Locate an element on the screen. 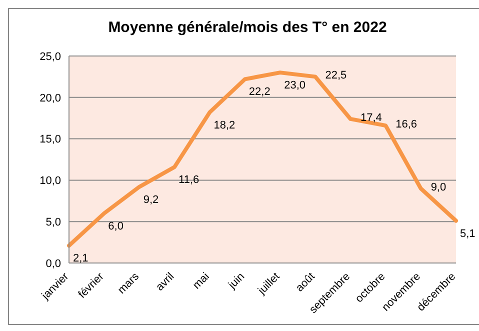 The width and height of the screenshot is (479, 331). y-tick-label: 0,0 is located at coordinates (53, 264).